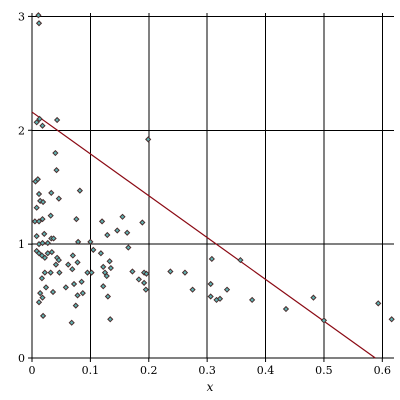 The image size is (400, 400). I want to click on x-tick-label-6: 0.6, so click(383, 370).